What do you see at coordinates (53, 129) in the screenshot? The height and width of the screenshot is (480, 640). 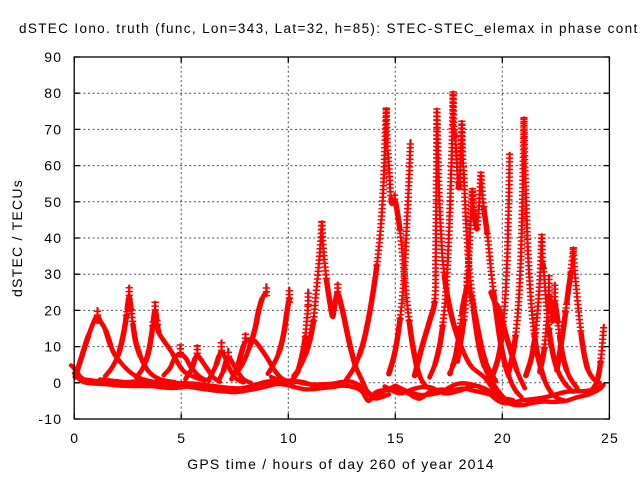 I see `svg-text: 70` at bounding box center [53, 129].